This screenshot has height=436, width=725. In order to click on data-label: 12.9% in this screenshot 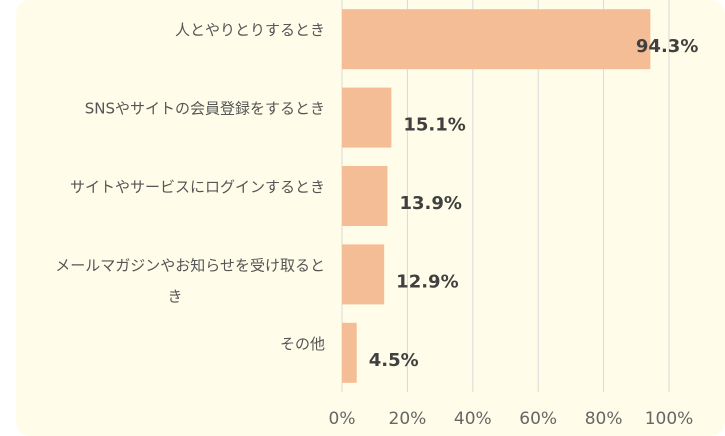, I will do `click(427, 281)`.